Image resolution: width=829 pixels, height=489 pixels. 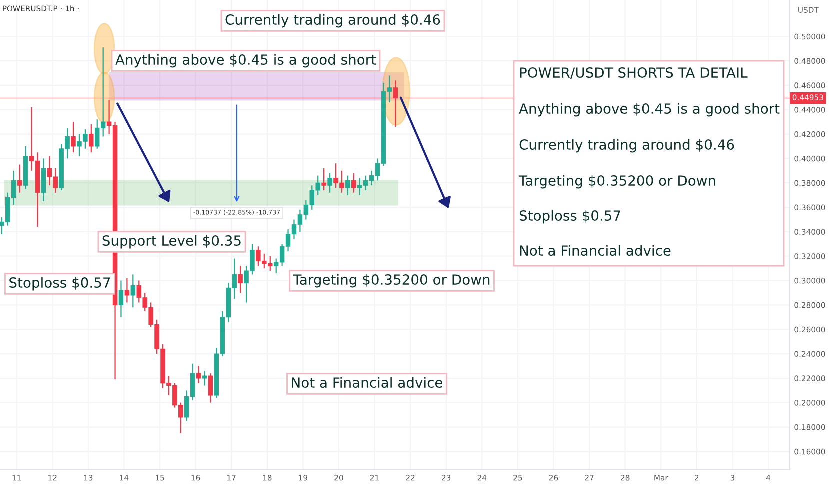 What do you see at coordinates (171, 242) in the screenshot?
I see `annotation: Support Level $0.35` at bounding box center [171, 242].